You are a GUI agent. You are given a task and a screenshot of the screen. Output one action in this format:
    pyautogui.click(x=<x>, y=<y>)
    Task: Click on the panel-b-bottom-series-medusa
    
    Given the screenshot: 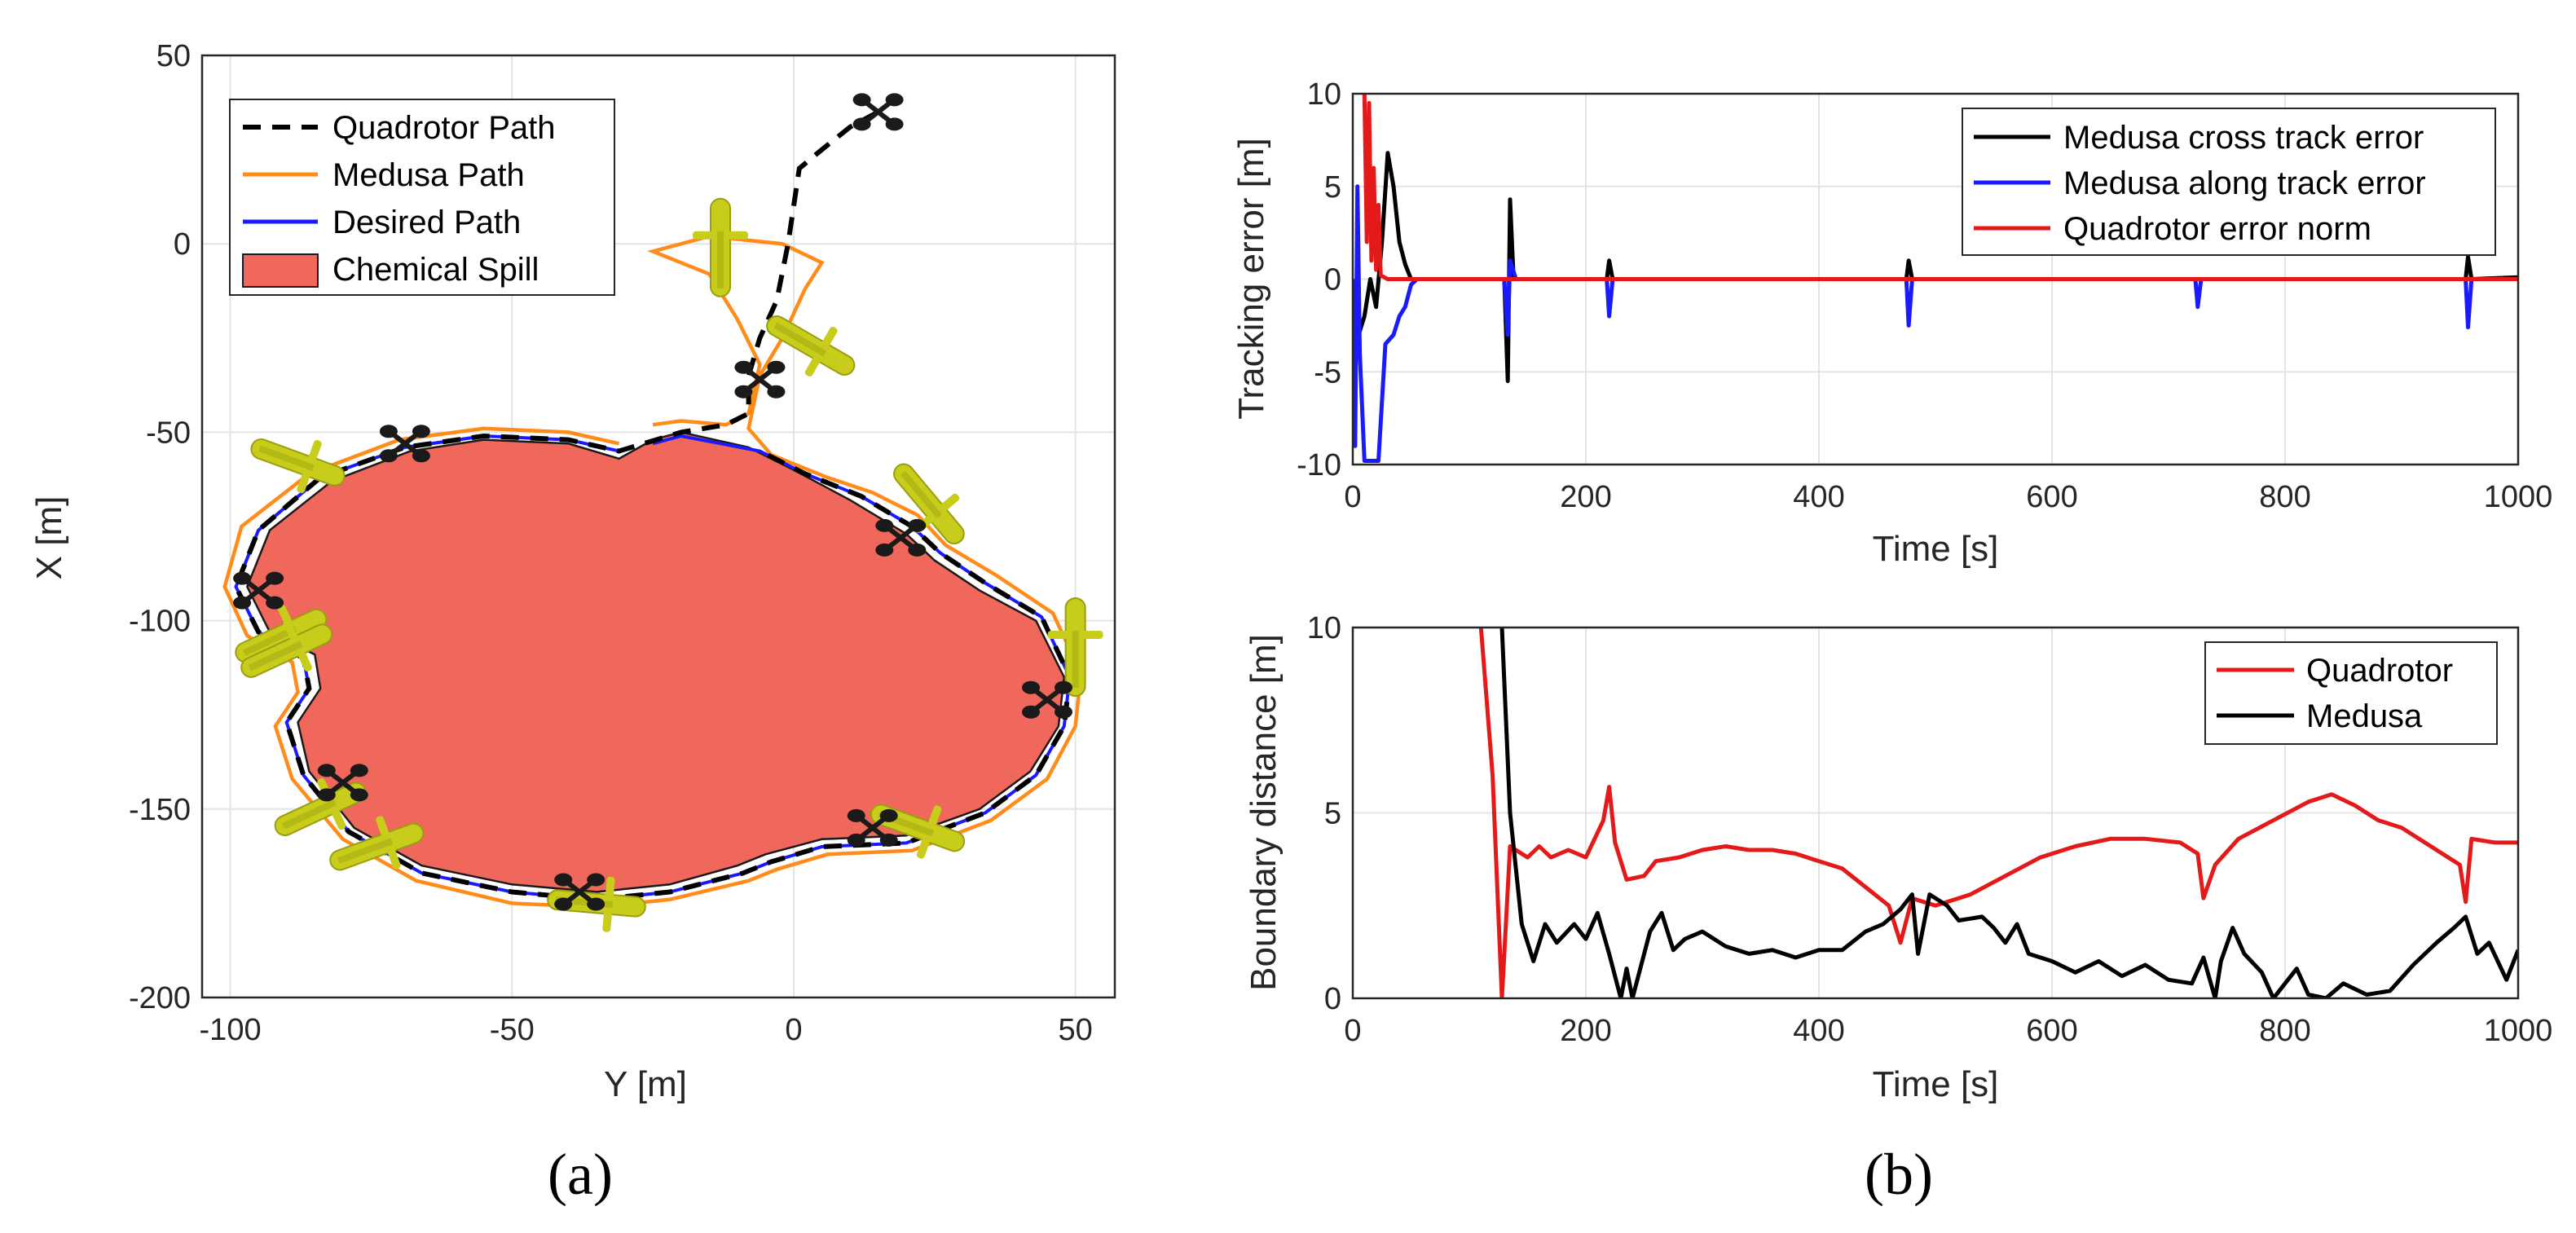 What is the action you would take?
    pyautogui.click(x=2009, y=813)
    